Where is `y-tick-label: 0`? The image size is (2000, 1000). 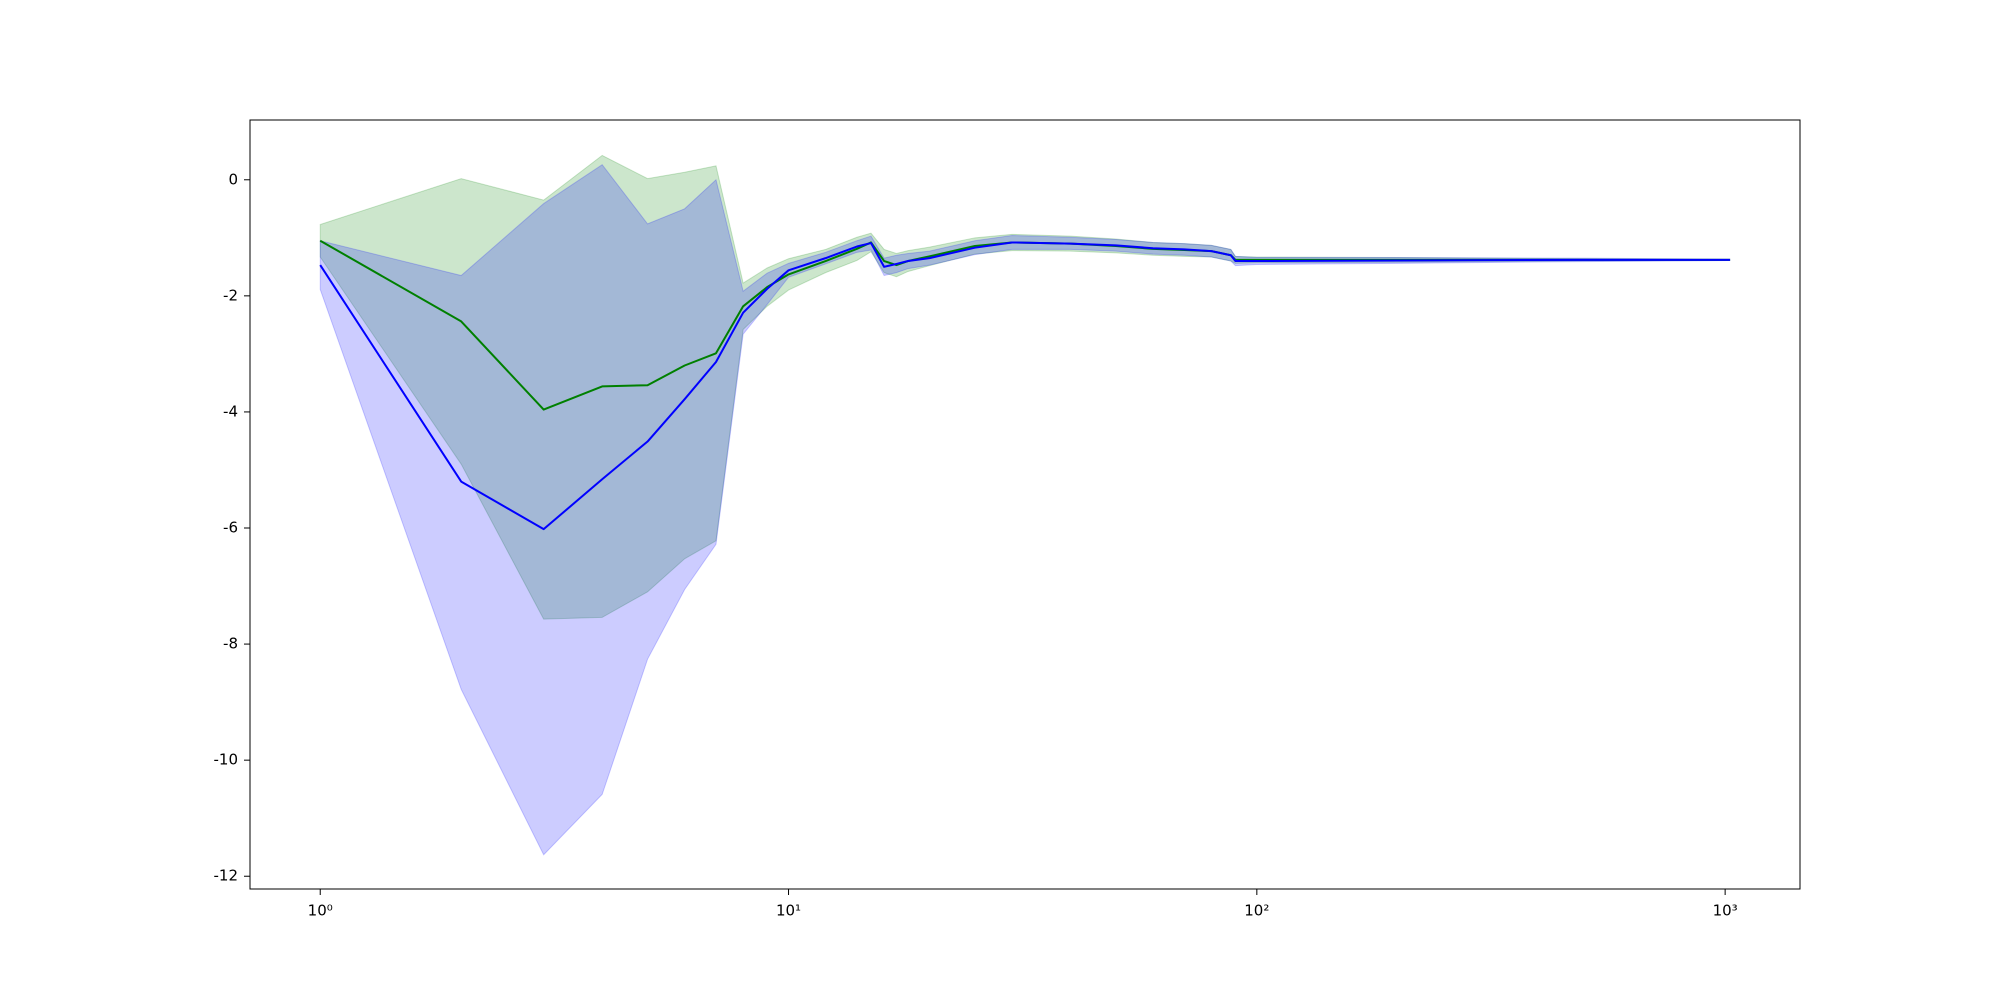 y-tick-label: 0 is located at coordinates (233, 179).